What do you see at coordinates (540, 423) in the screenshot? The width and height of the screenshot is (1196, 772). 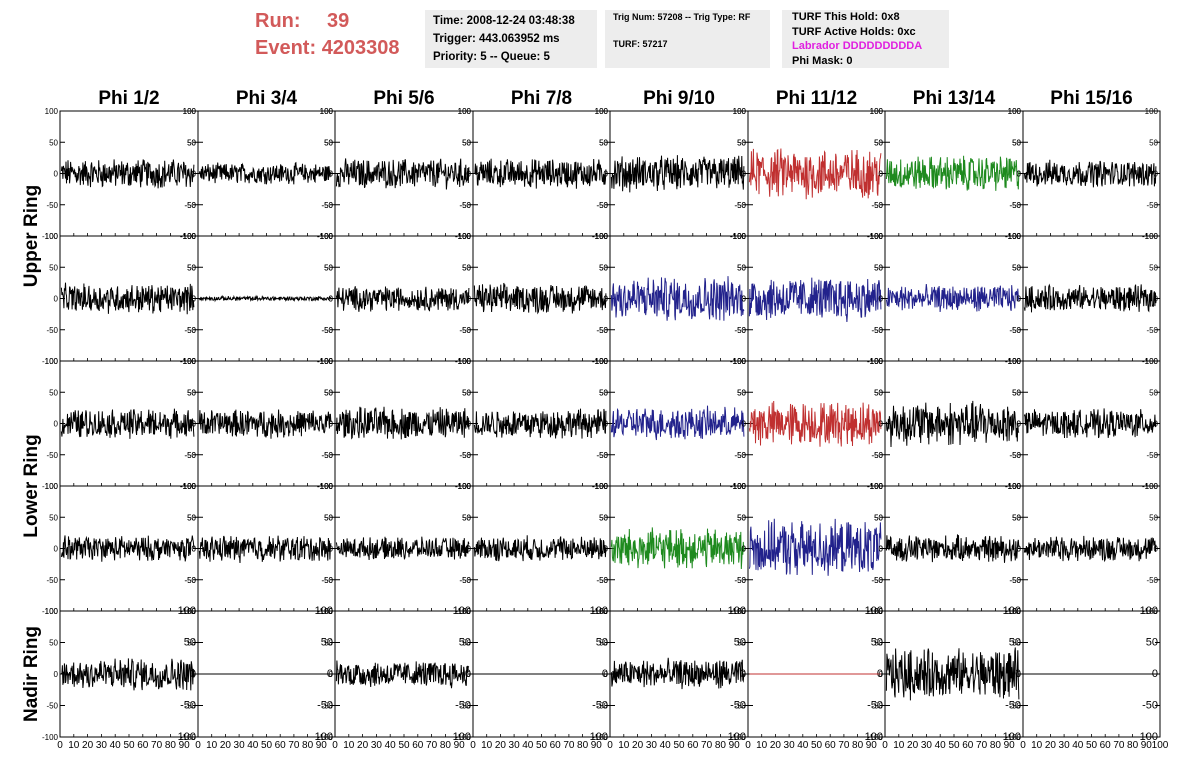 I see `waveform-r3c4` at bounding box center [540, 423].